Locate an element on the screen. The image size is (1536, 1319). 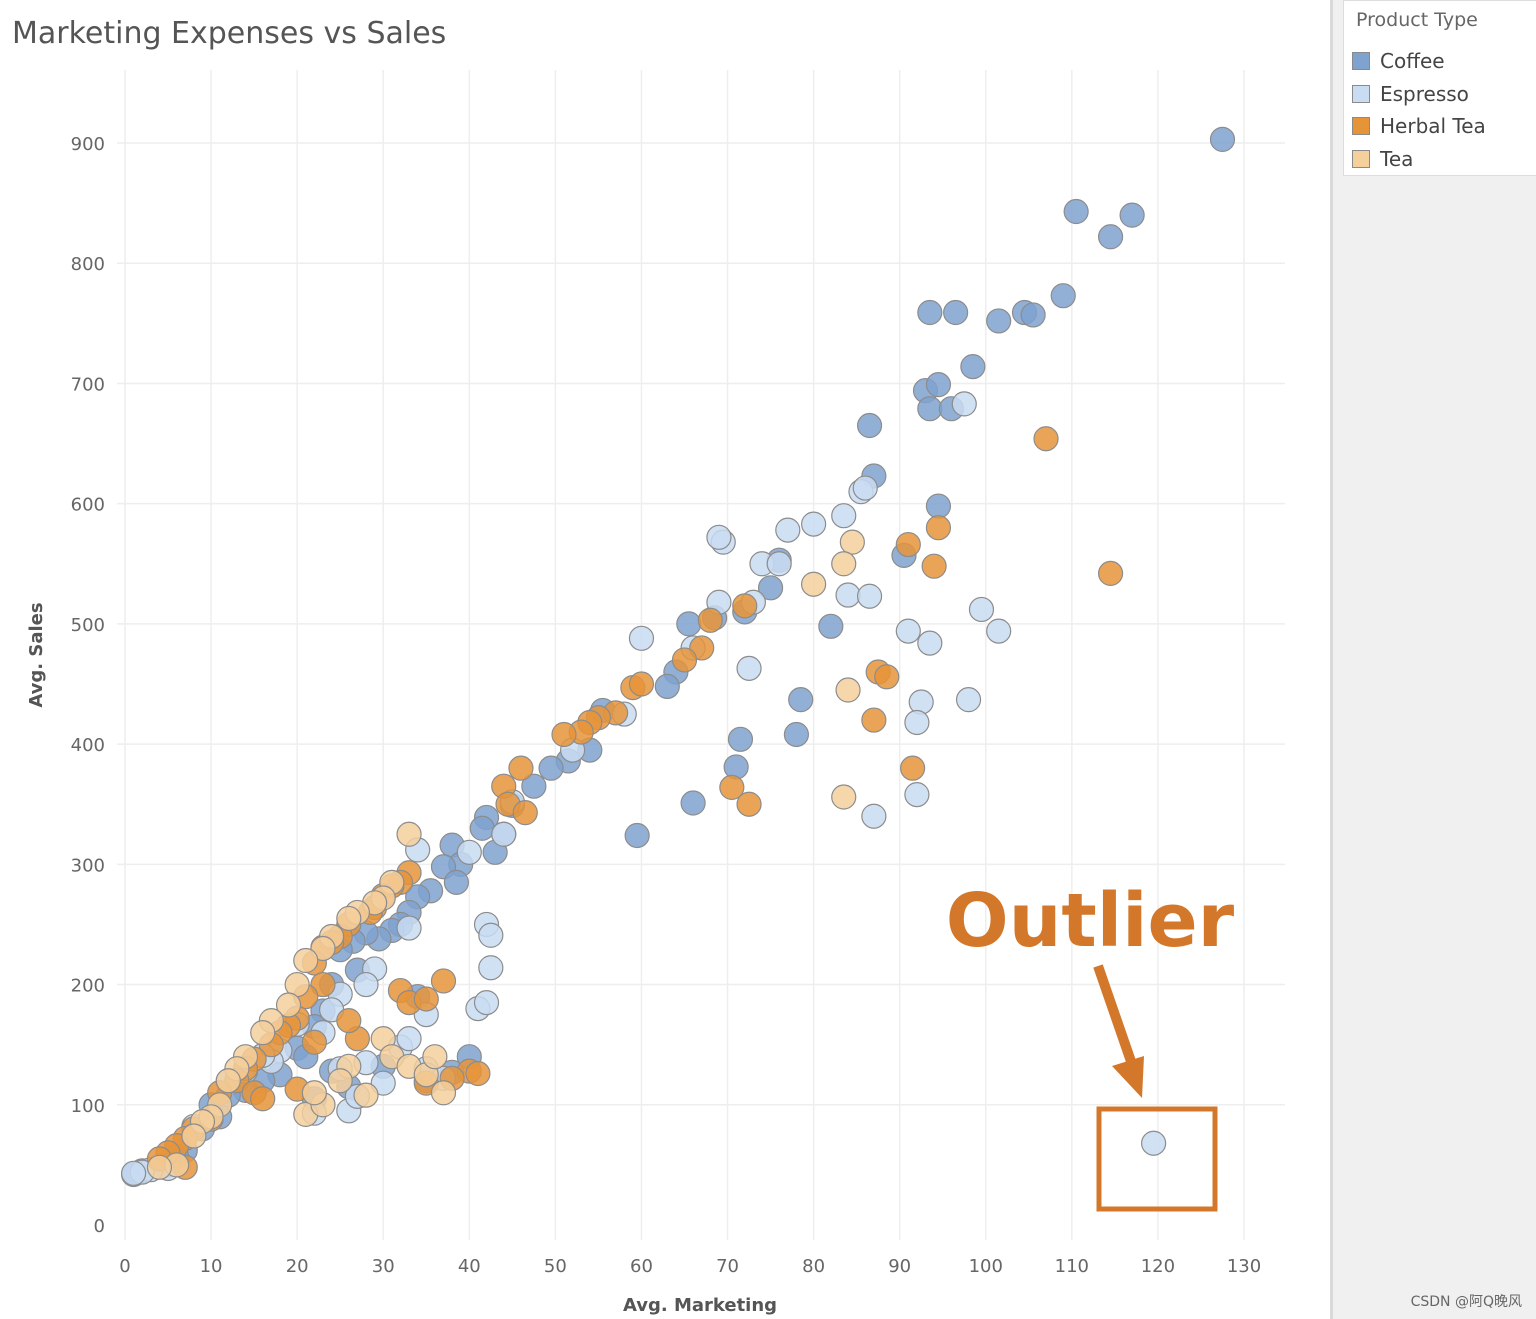
legend-item-coffee: Coffee is located at coordinates (1398, 61).